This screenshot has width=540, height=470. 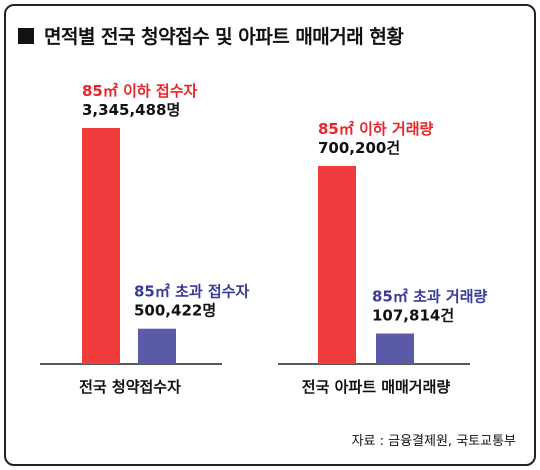 What do you see at coordinates (433, 441) in the screenshot?
I see `source-note: 자료 : 금융결제원, 국토교통부` at bounding box center [433, 441].